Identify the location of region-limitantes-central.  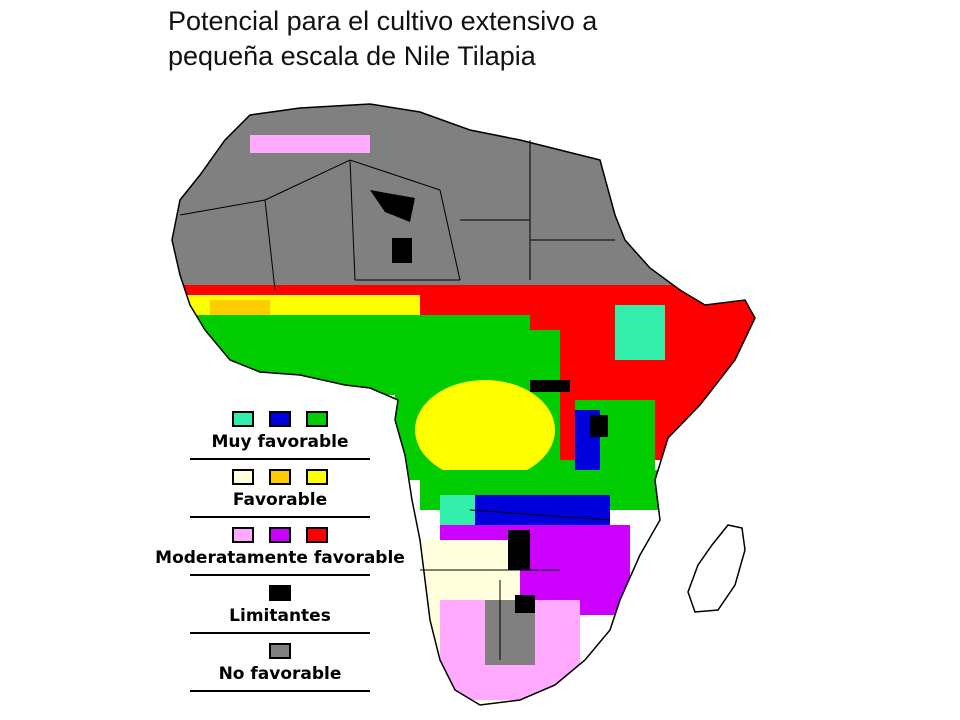
(550, 386).